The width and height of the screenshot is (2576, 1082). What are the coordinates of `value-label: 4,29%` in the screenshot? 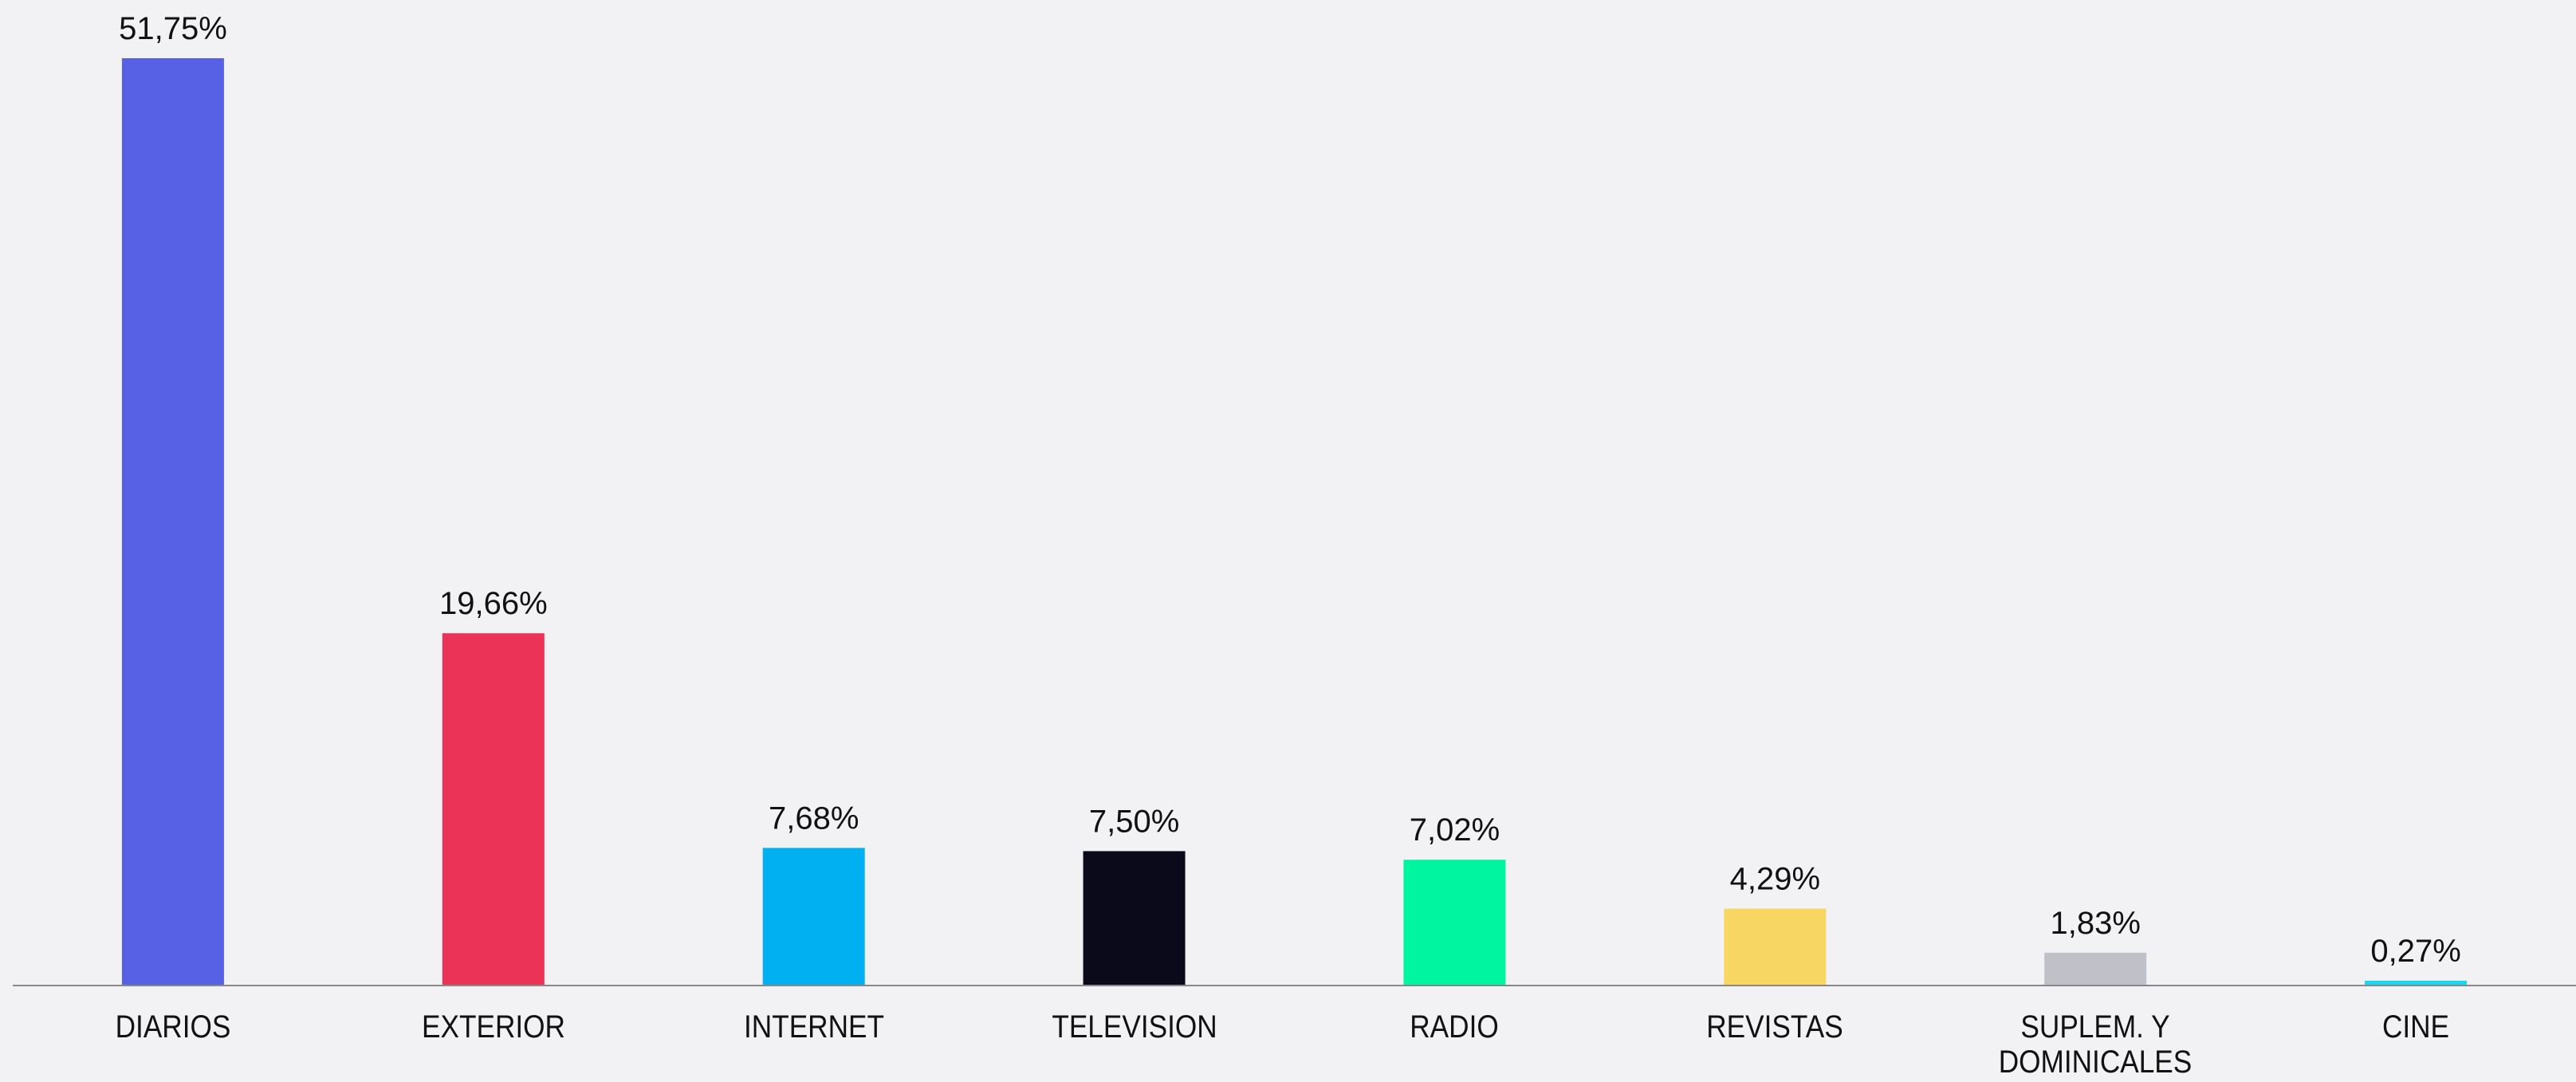 It's located at (1775, 879).